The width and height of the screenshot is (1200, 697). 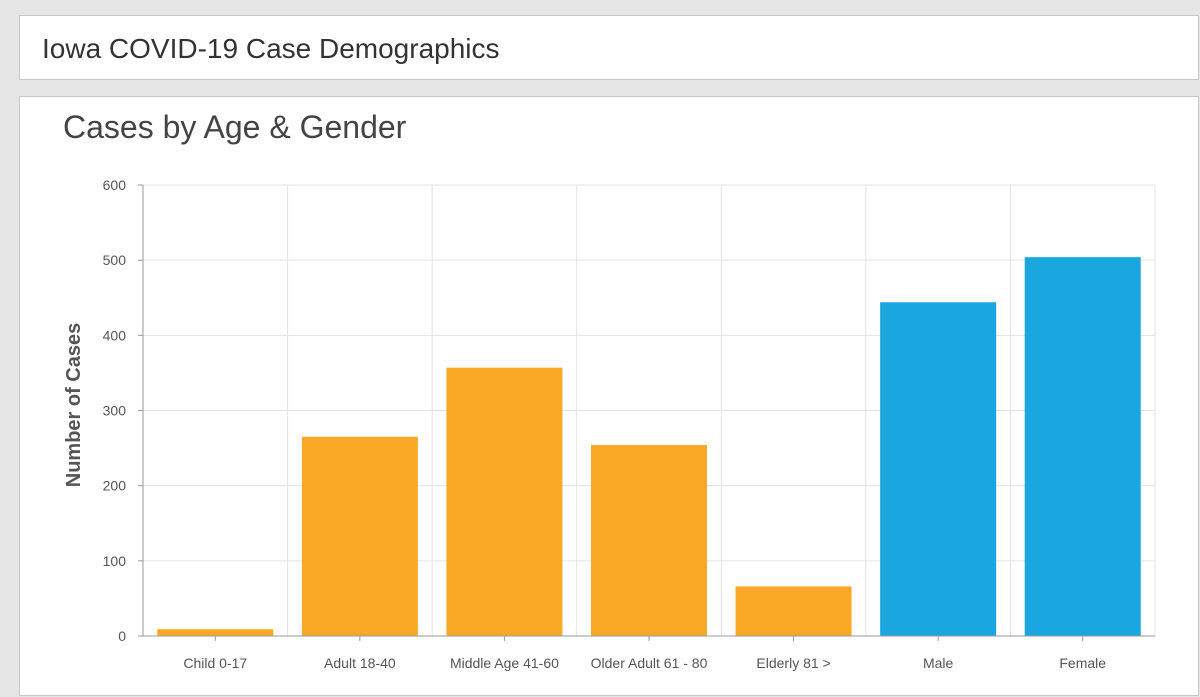 I want to click on header-panel: Iowa COVID-19 Case Demographics, so click(x=609, y=47).